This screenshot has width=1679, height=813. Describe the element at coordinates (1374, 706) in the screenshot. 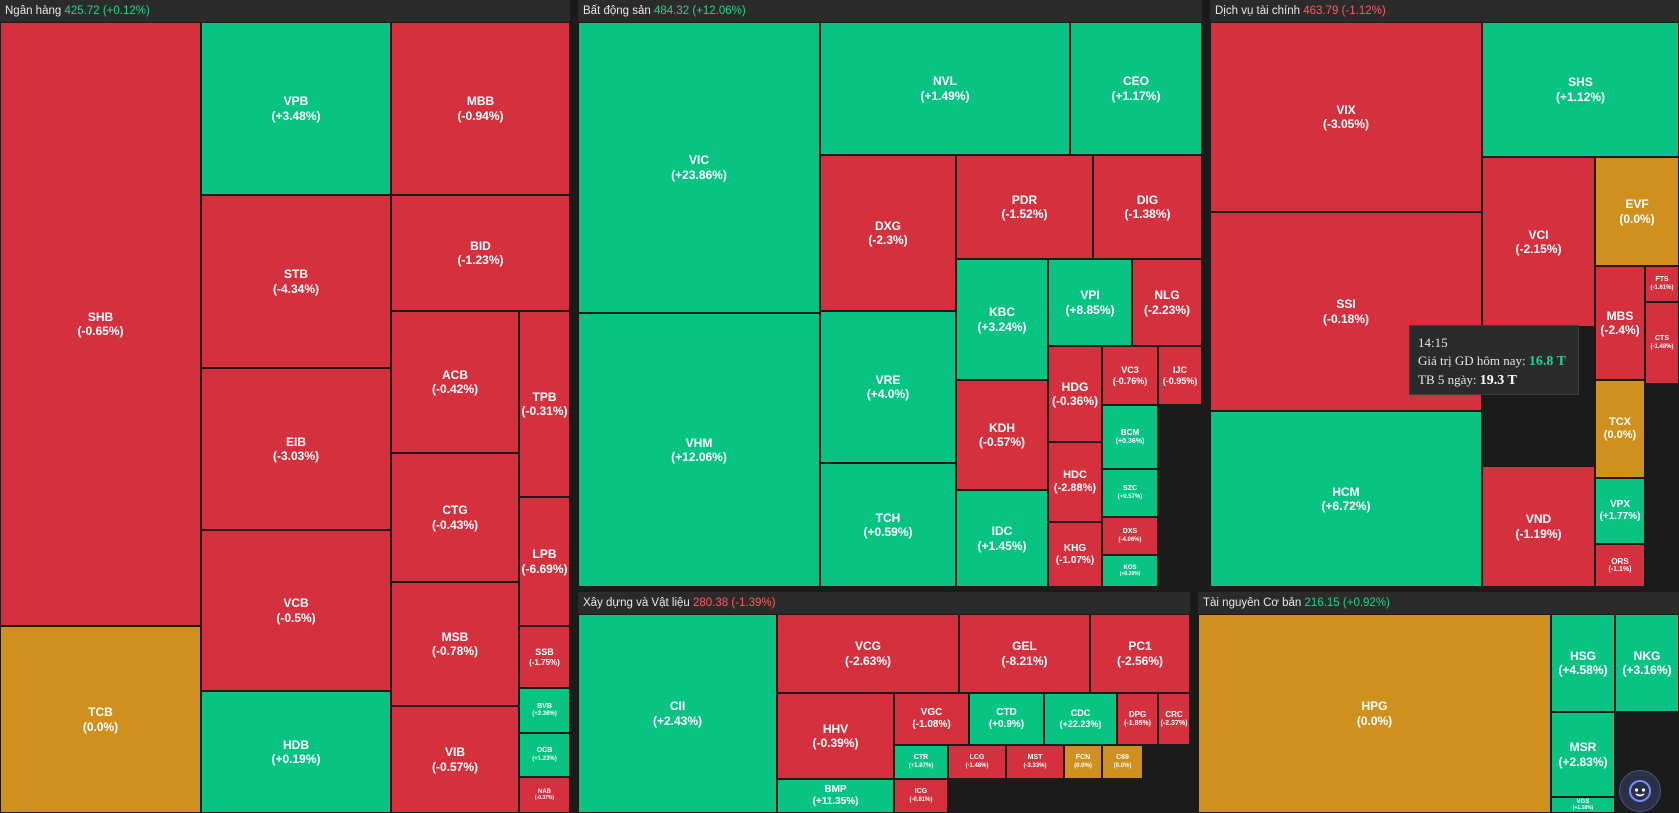

I see `stock-ticker: HPG` at that location.